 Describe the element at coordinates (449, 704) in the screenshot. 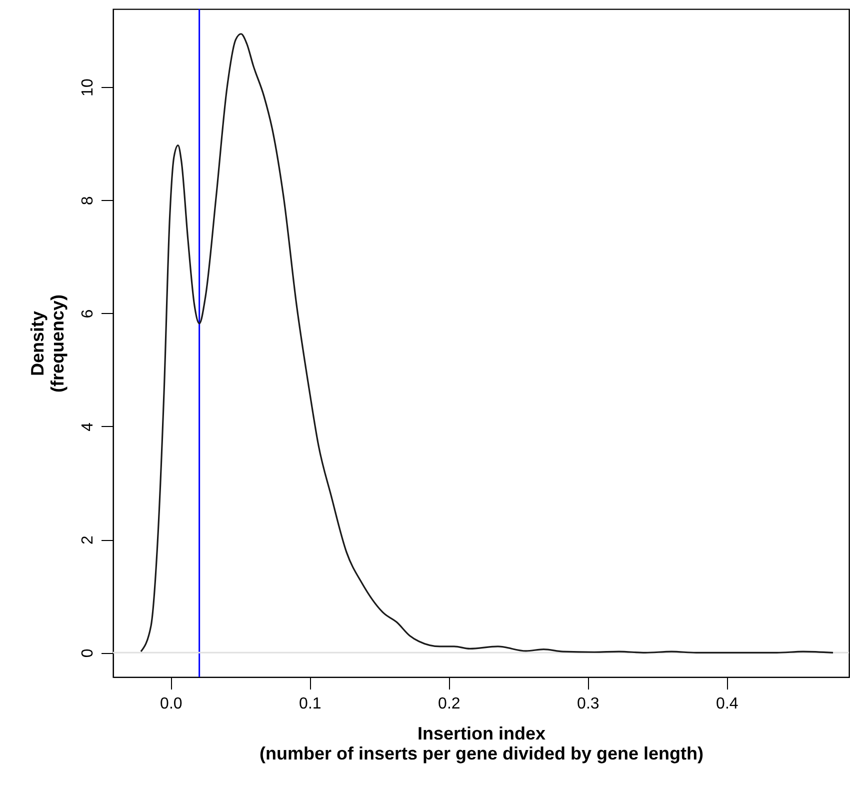

I see `x-tick-label: 0.2` at that location.